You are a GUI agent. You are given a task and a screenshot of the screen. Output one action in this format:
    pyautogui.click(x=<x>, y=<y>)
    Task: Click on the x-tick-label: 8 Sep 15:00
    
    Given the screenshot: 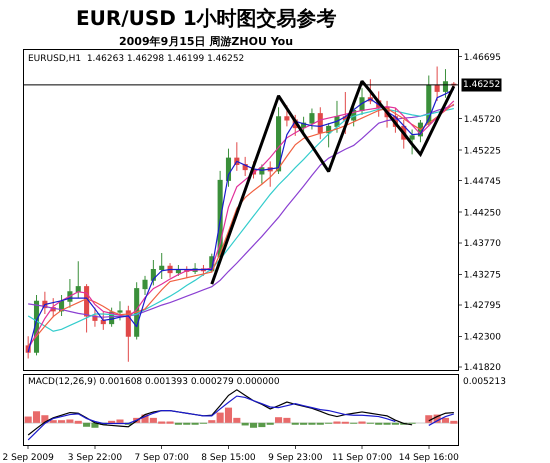 What is the action you would take?
    pyautogui.click(x=228, y=457)
    